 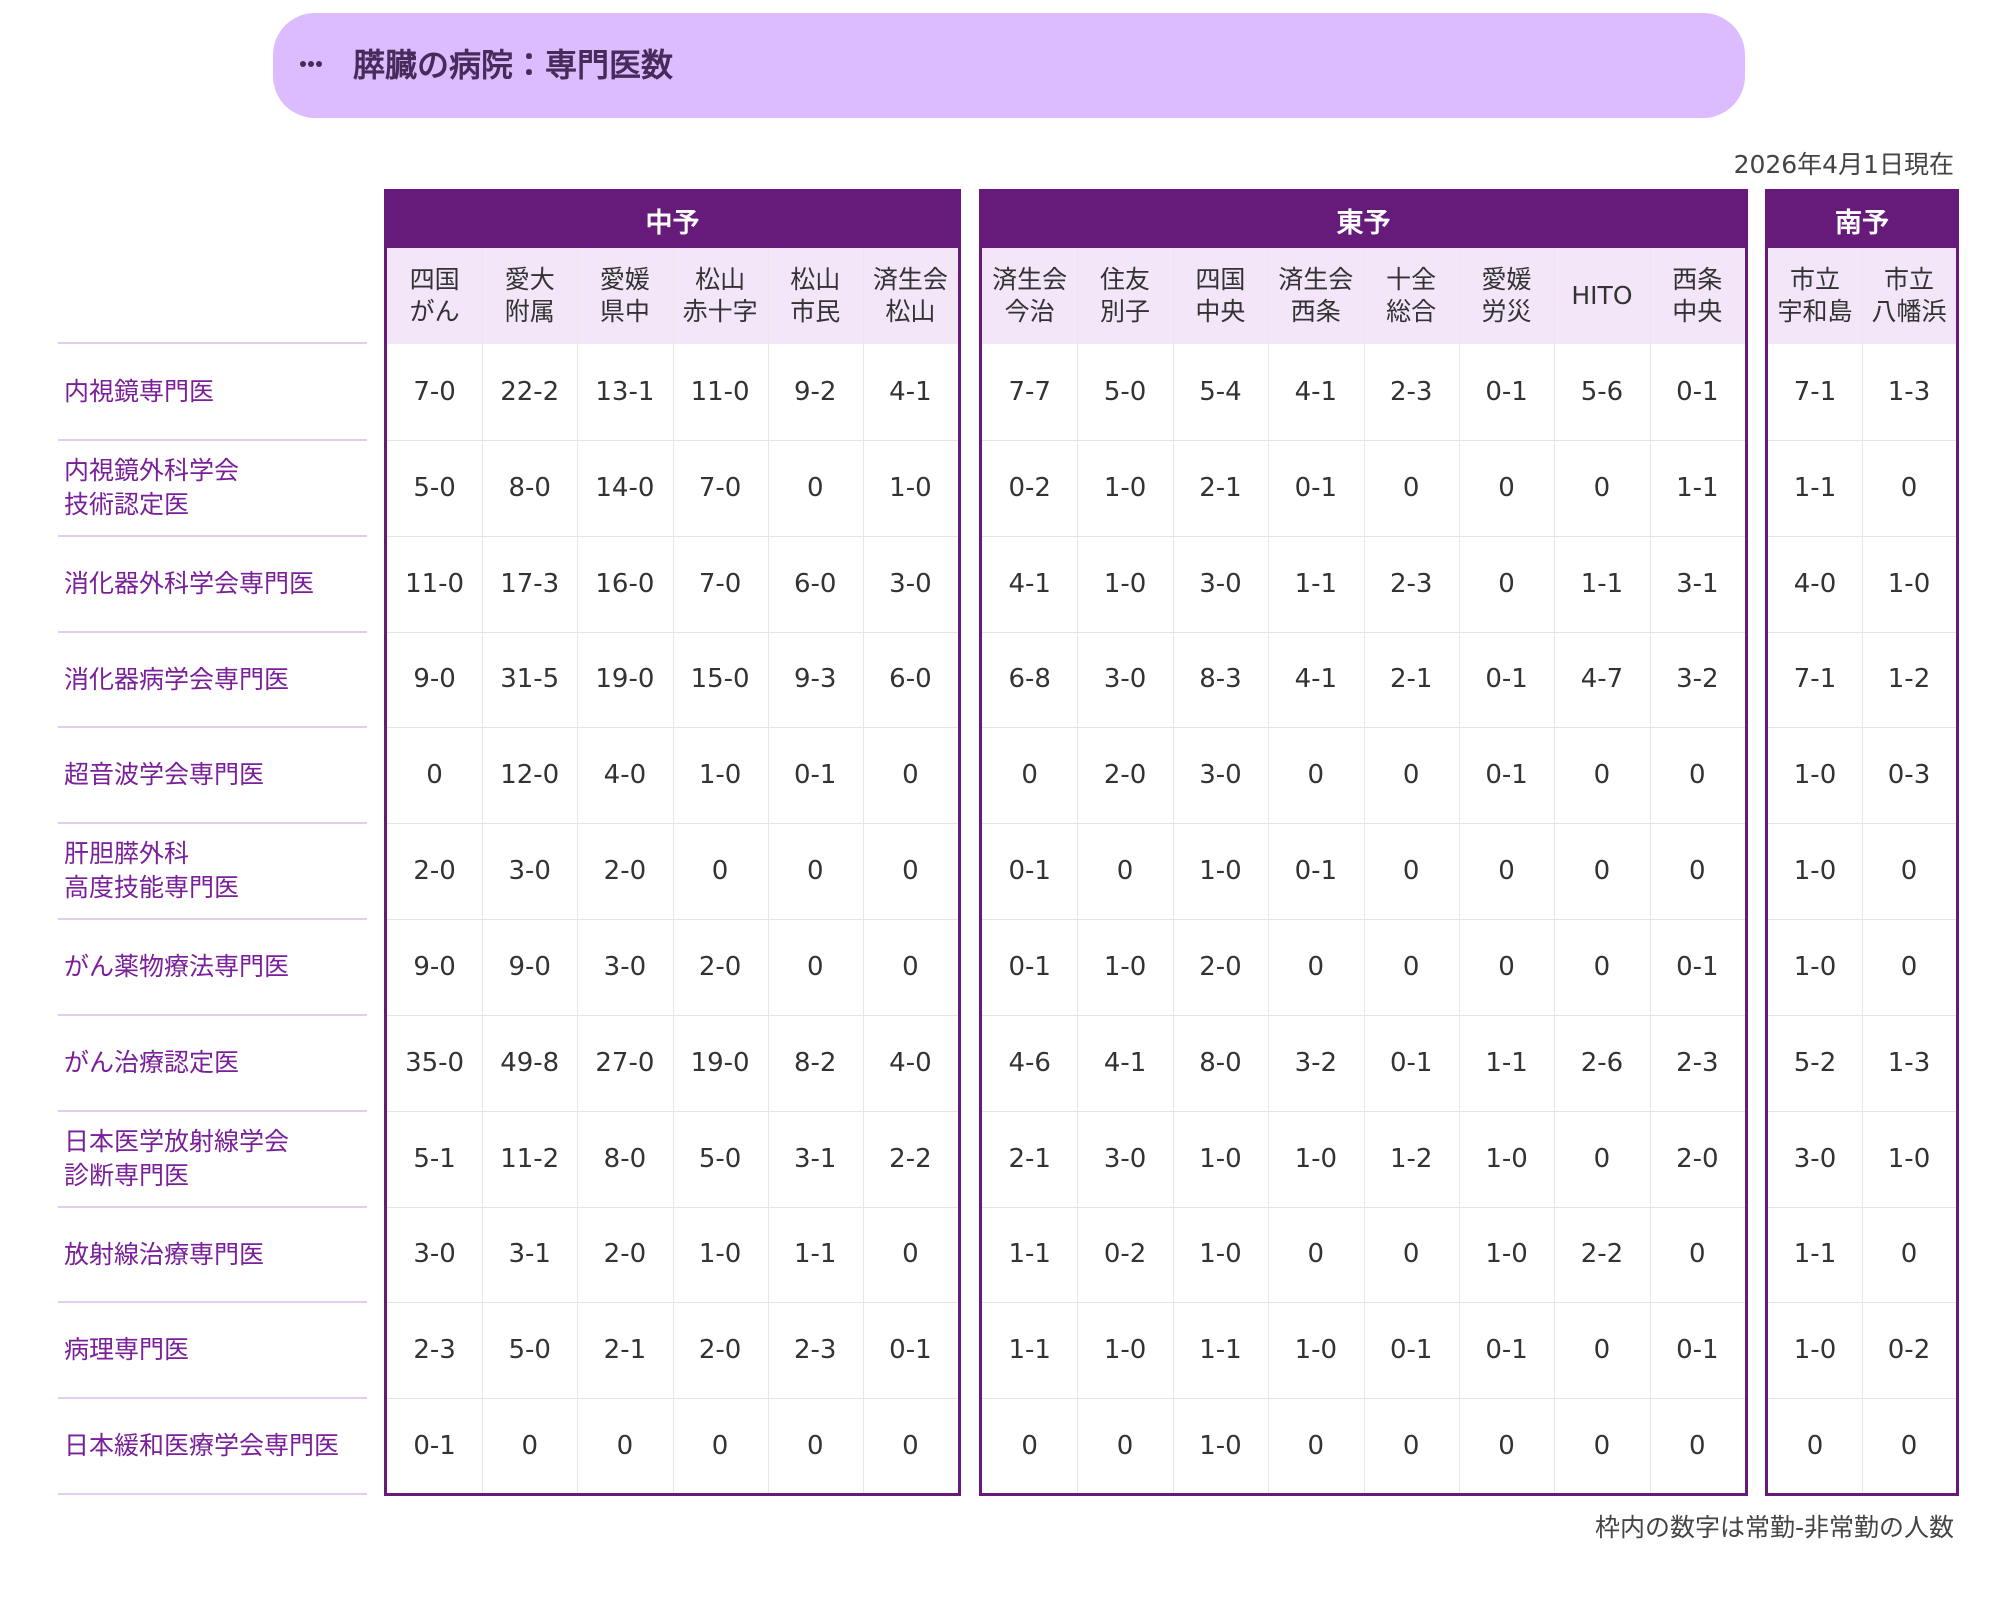 What do you see at coordinates (625, 1062) in the screenshot?
I see `count-cell: 27-0` at bounding box center [625, 1062].